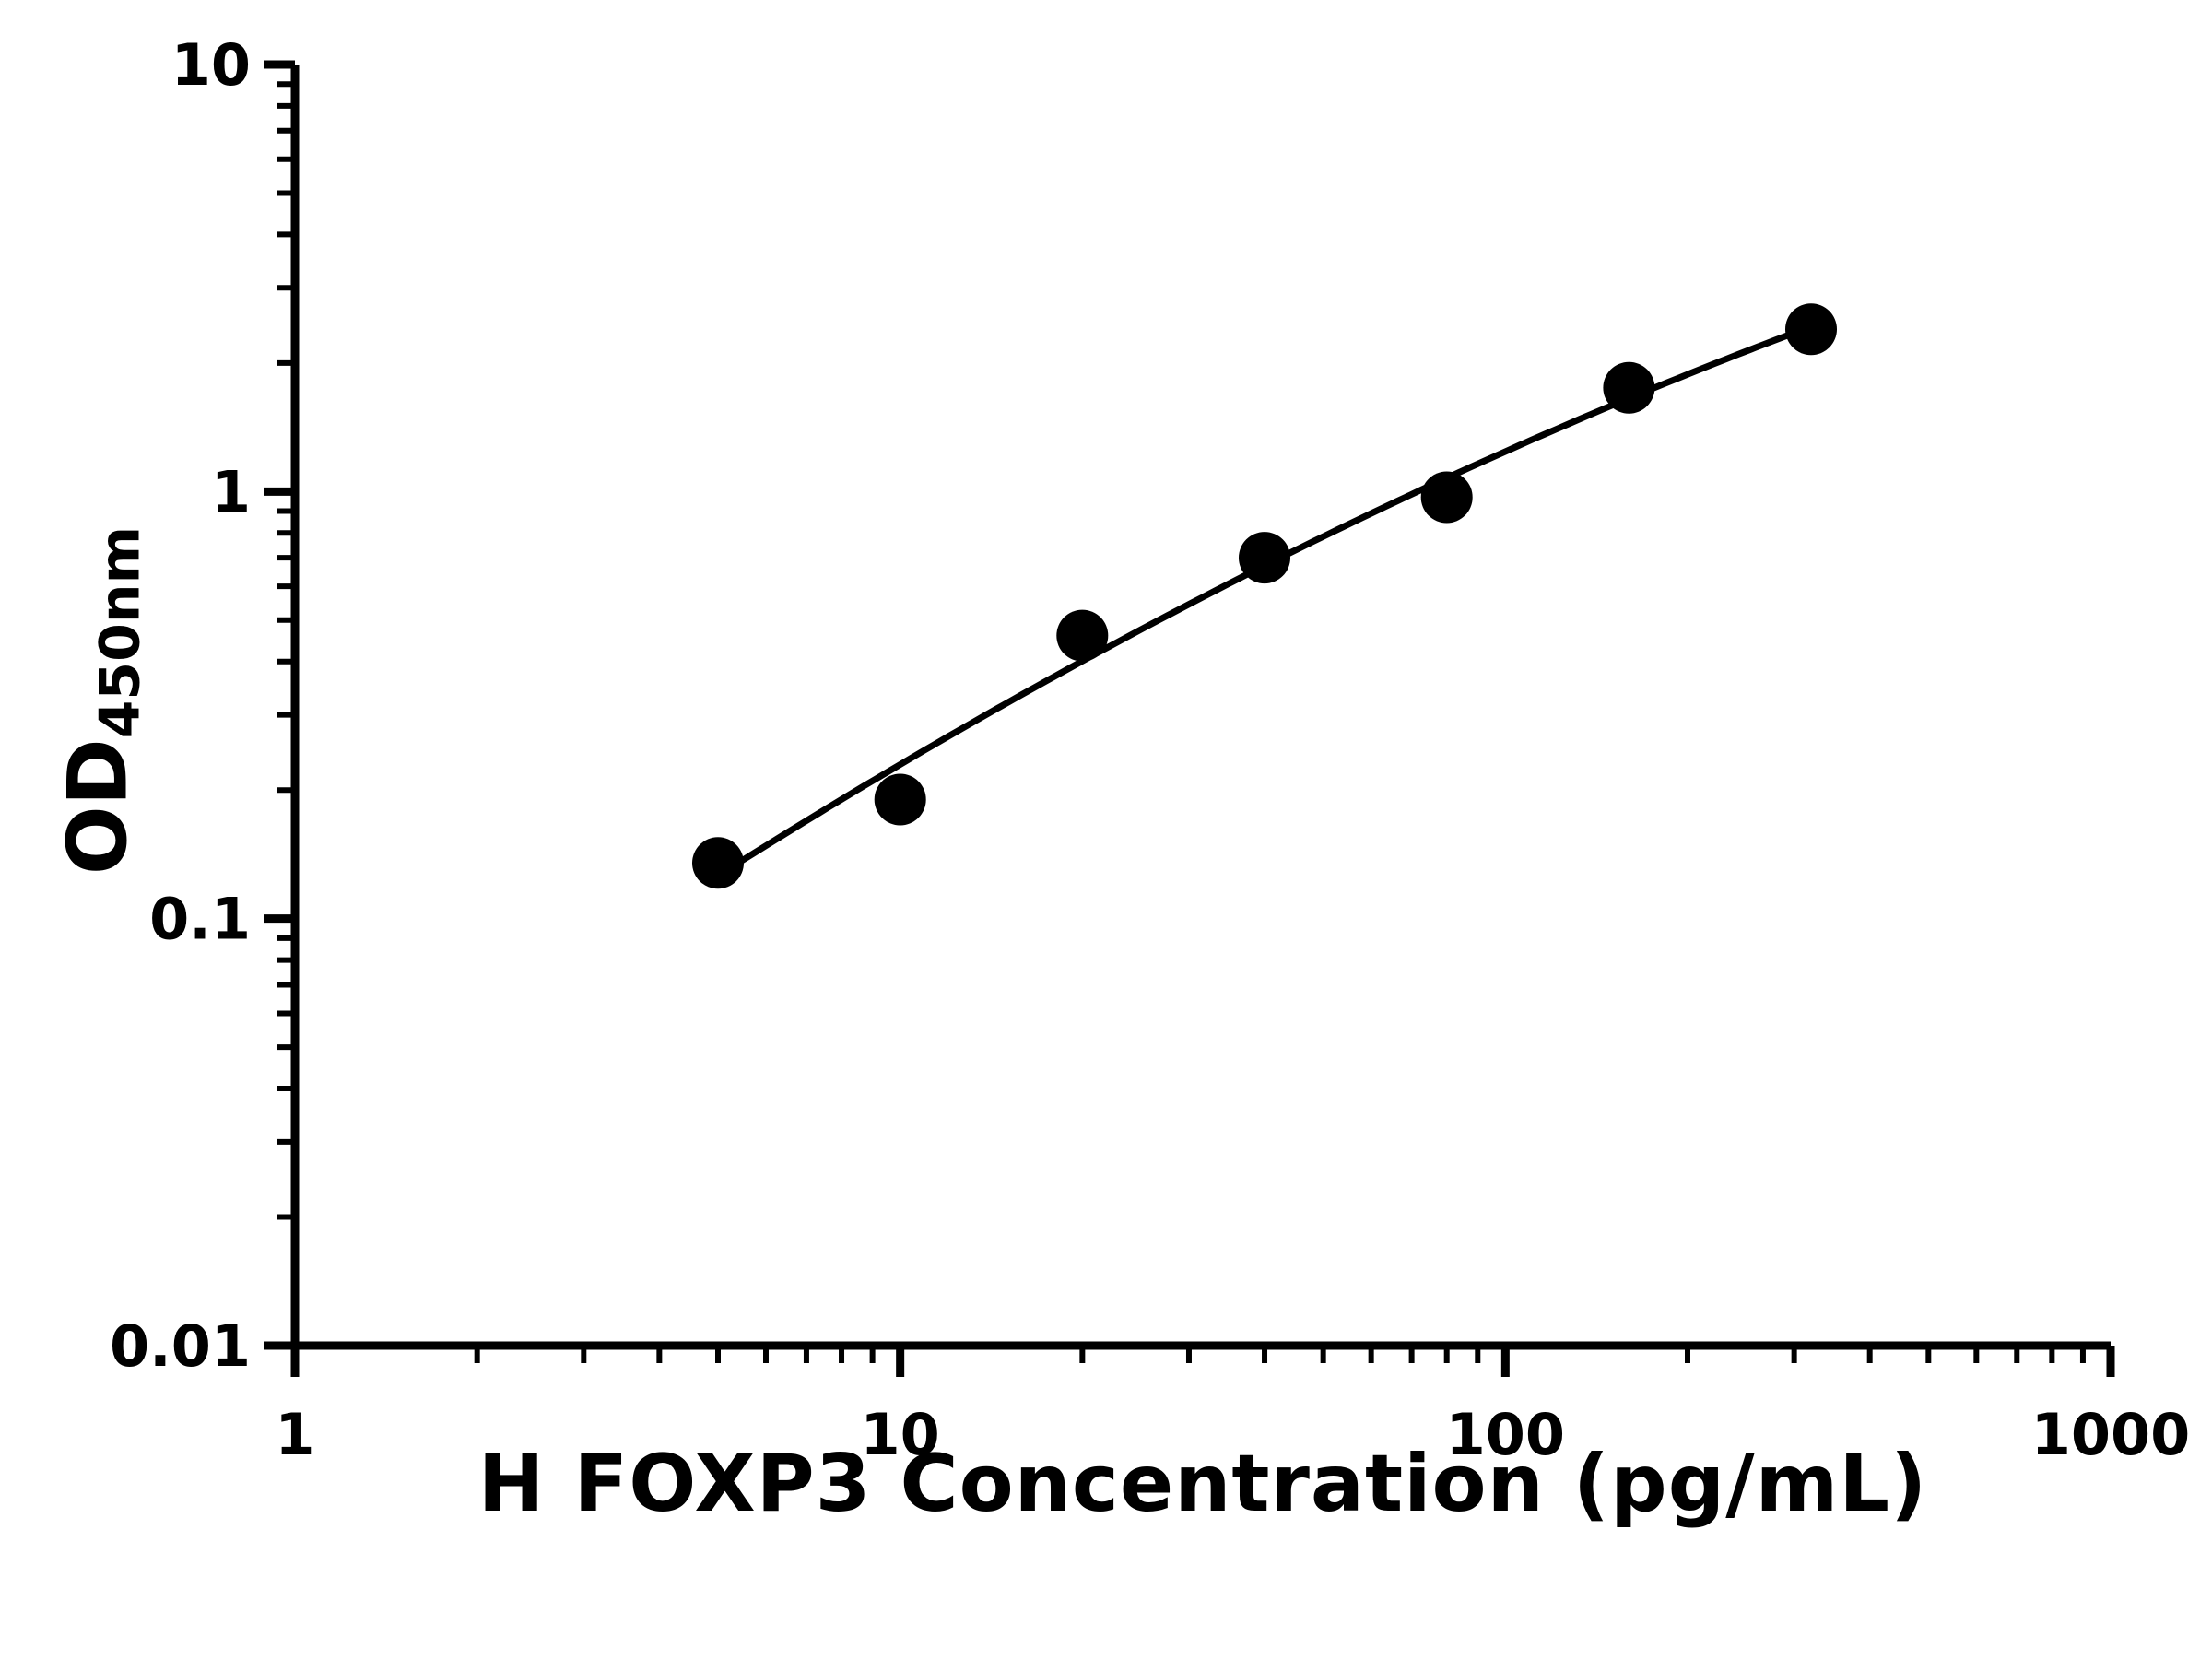 The image size is (2212, 1659). I want to click on y-tick-label: 0.01, so click(180, 1346).